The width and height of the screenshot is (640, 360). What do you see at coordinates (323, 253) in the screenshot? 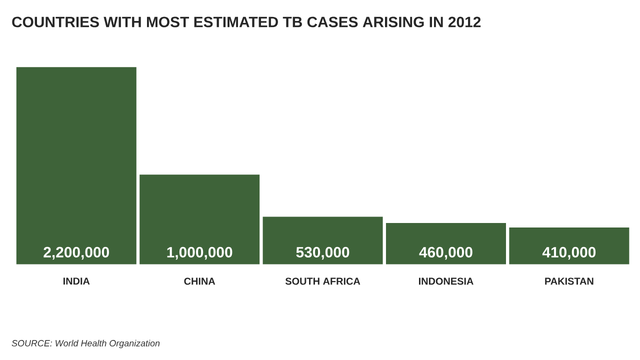
I see `data-label: 530,000` at bounding box center [323, 253].